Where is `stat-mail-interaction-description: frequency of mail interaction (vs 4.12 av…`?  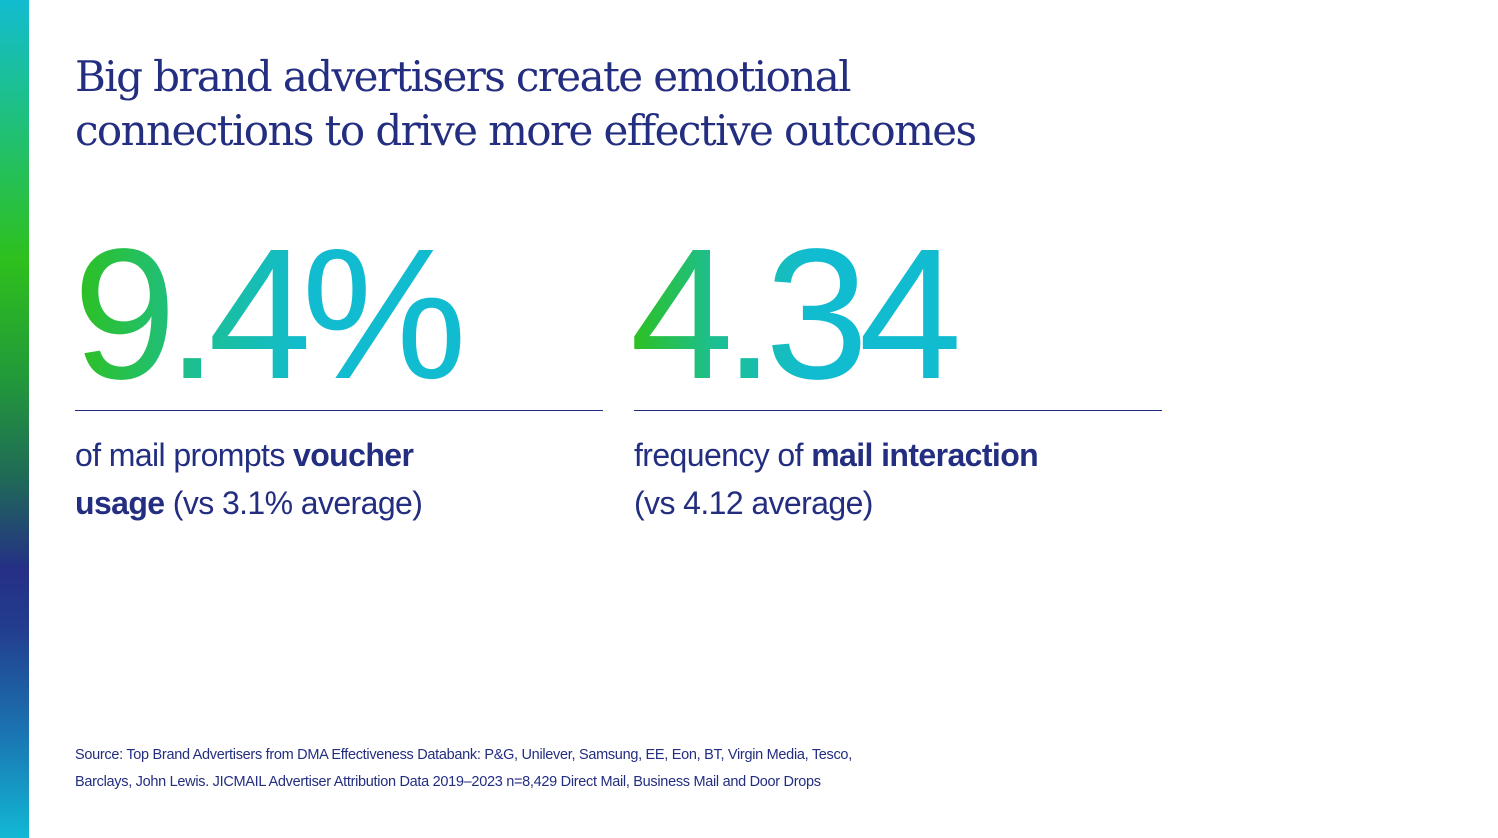
stat-mail-interaction-description: frequency of mail interaction (vs 4.12 av… is located at coordinates (898, 479).